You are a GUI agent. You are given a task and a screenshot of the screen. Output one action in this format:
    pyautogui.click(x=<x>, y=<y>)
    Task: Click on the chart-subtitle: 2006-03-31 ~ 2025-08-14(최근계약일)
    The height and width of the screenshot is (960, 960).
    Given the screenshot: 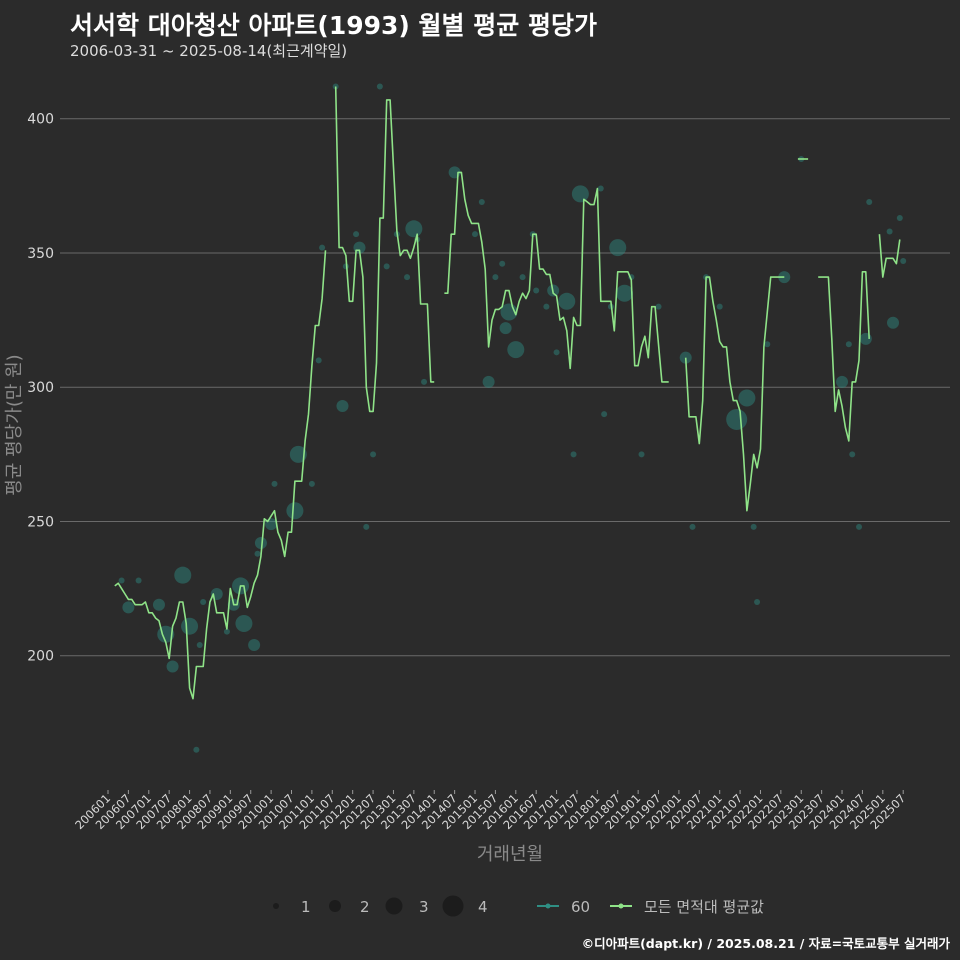 What is the action you would take?
    pyautogui.click(x=209, y=51)
    